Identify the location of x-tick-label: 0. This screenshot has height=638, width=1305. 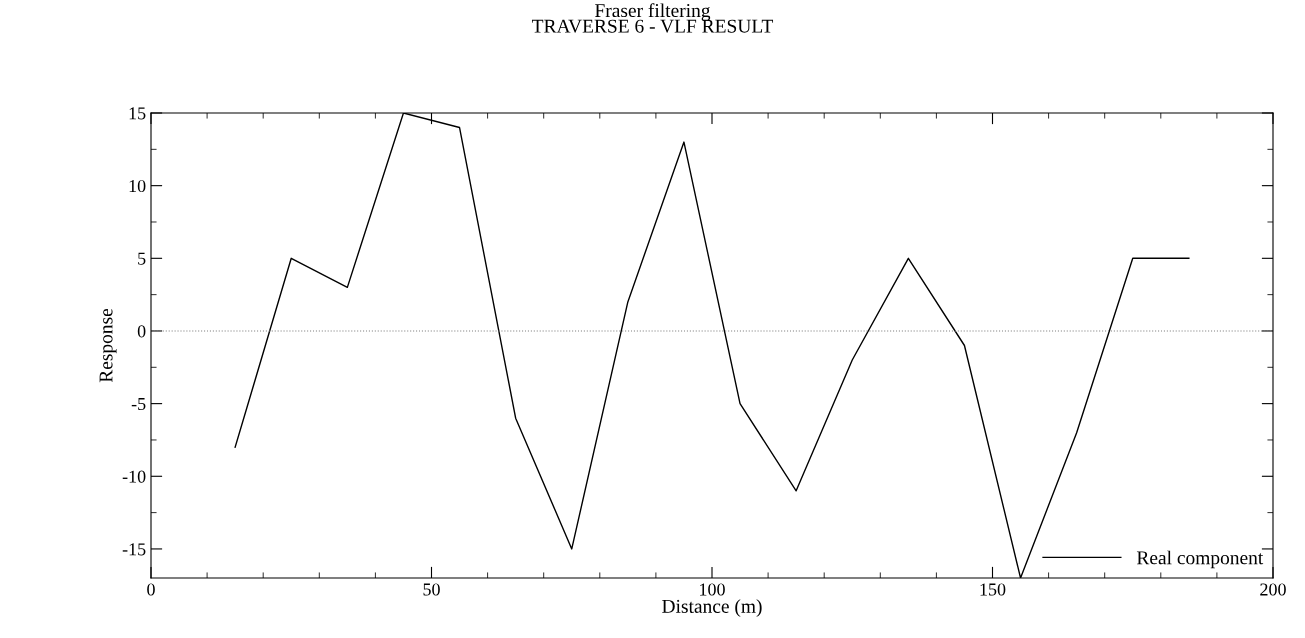
(151, 589).